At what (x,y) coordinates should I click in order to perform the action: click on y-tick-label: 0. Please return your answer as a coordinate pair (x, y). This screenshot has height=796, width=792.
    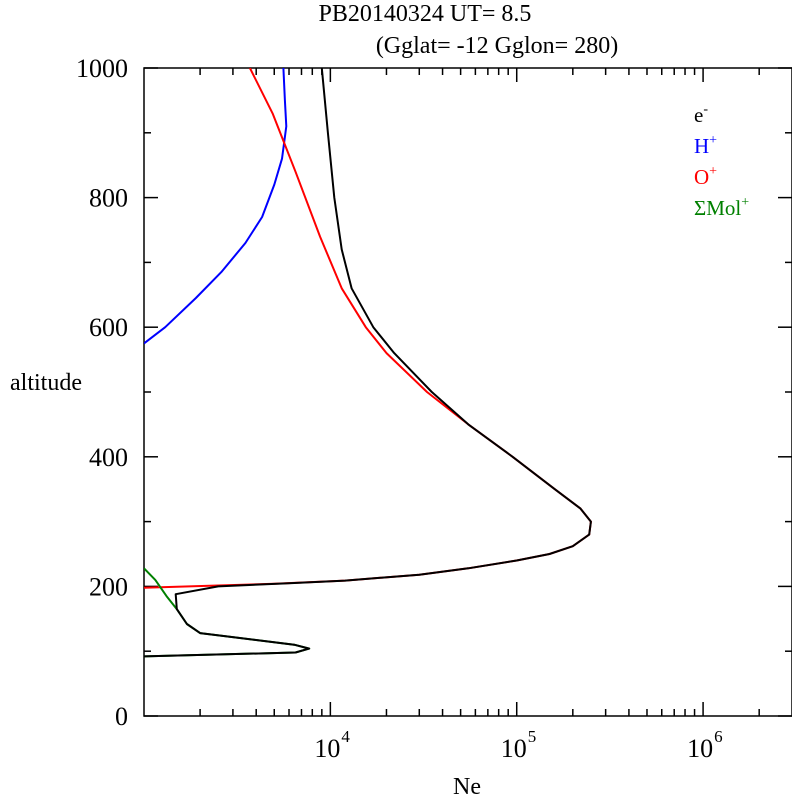
    Looking at the image, I should click on (121, 716).